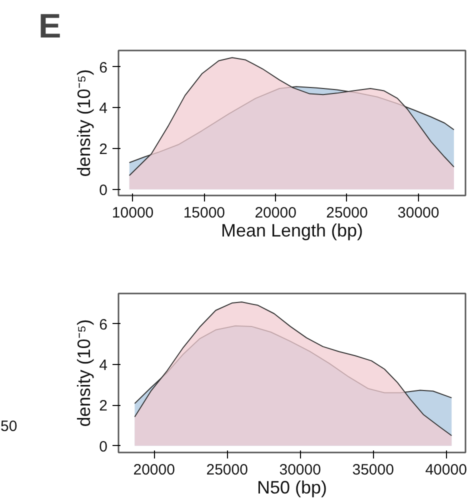  What do you see at coordinates (204, 213) in the screenshot?
I see `x-tick-label: 15000` at bounding box center [204, 213].